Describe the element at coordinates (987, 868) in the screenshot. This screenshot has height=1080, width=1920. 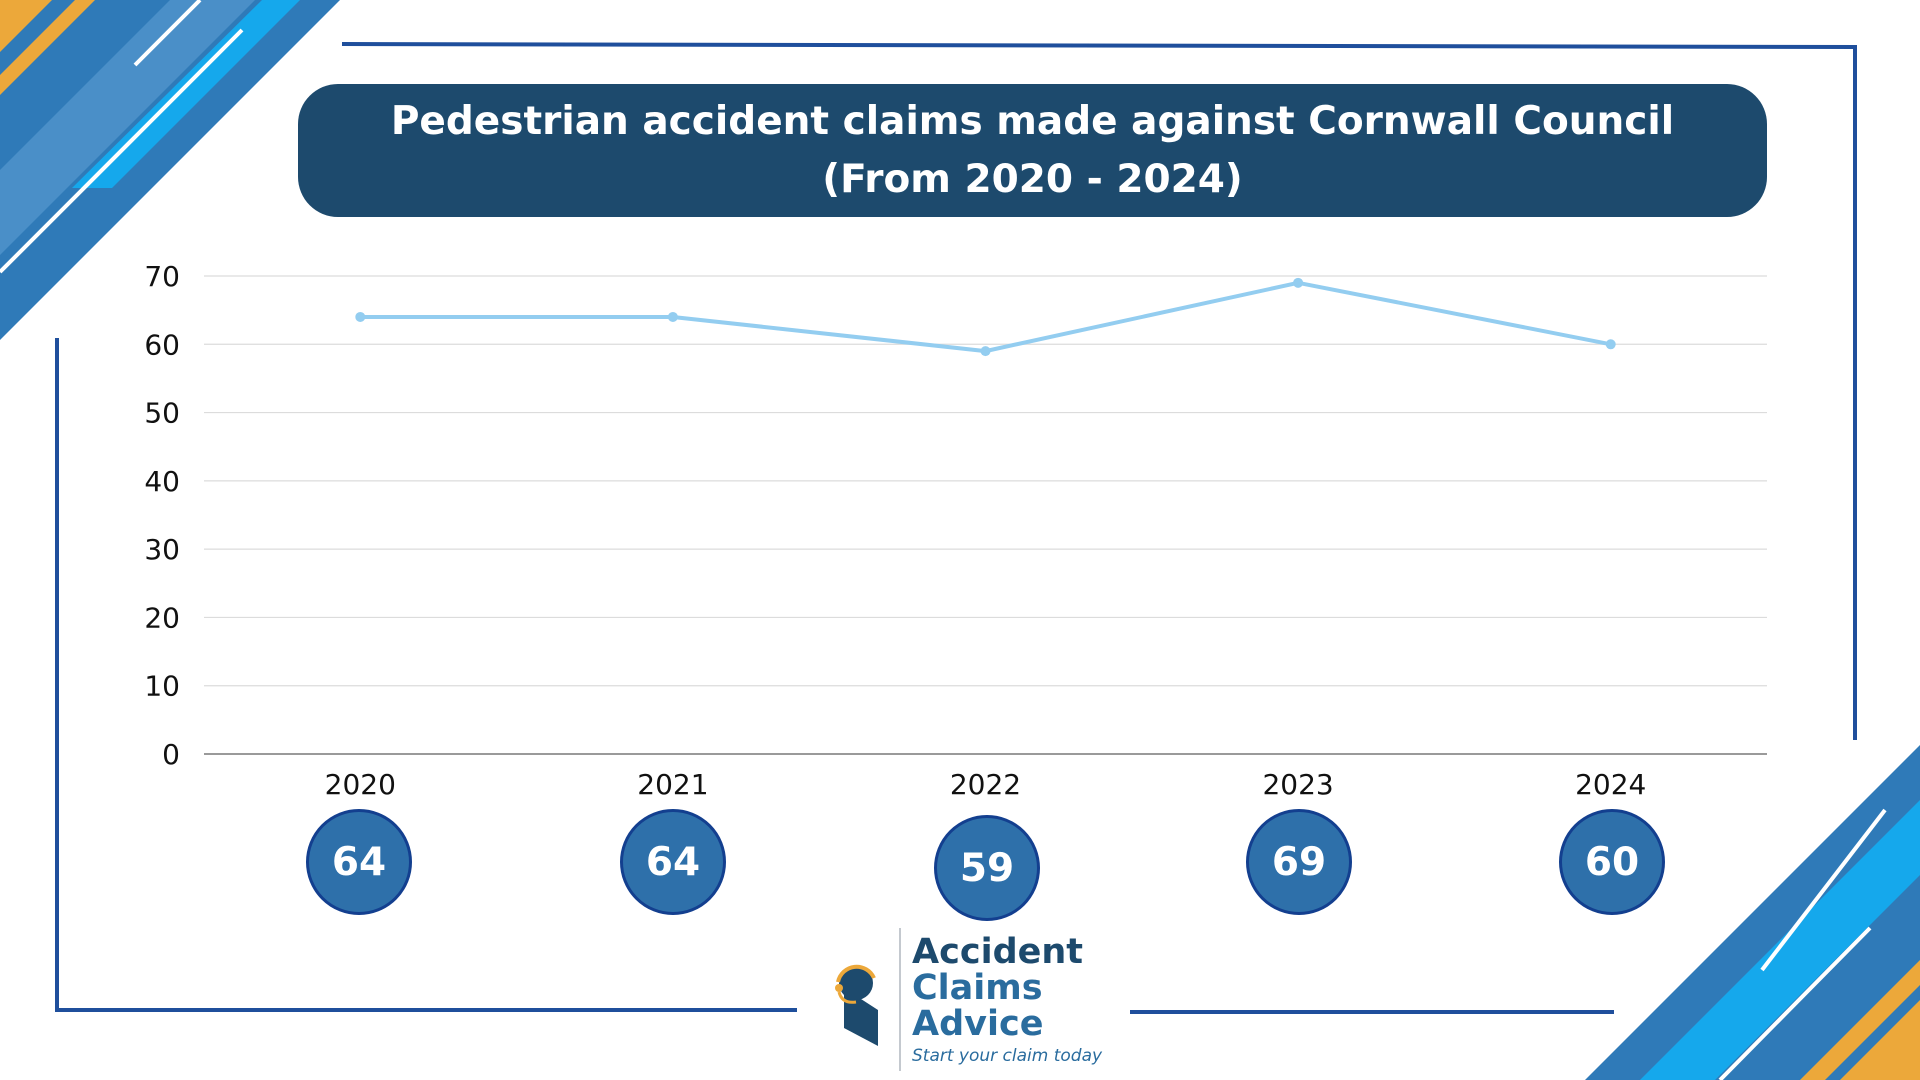
I see `value-badge-2022: 59` at that location.